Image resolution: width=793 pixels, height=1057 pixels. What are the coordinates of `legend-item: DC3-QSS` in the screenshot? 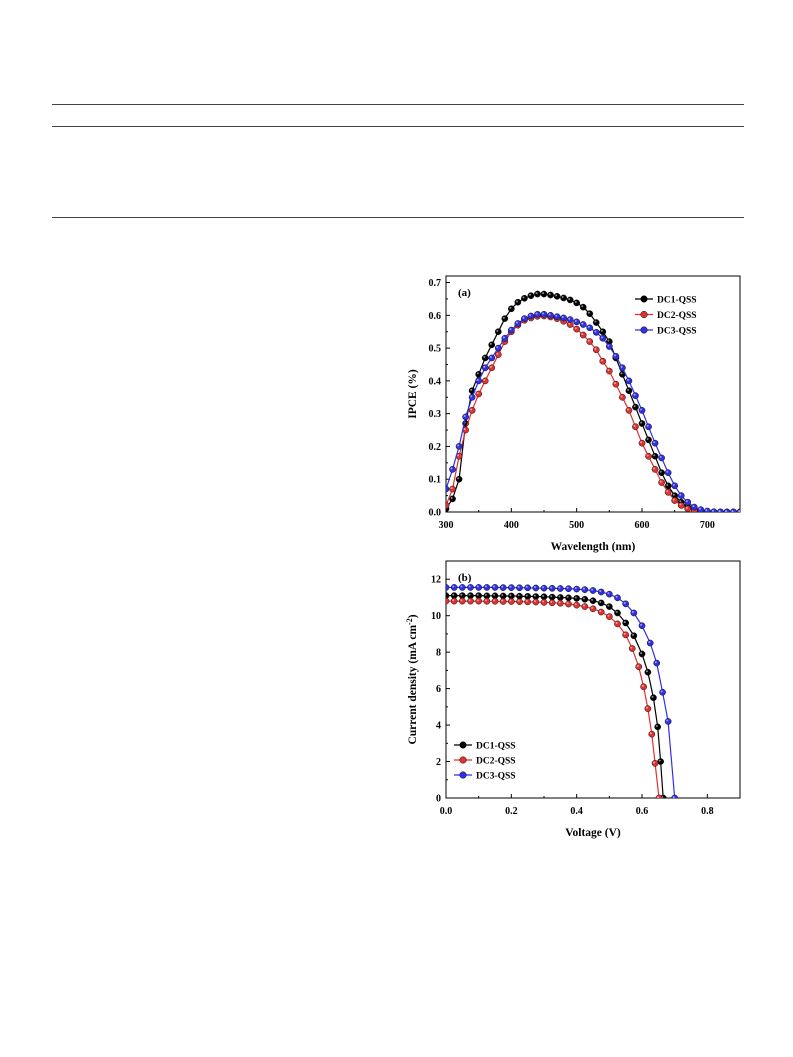 It's located at (666, 331).